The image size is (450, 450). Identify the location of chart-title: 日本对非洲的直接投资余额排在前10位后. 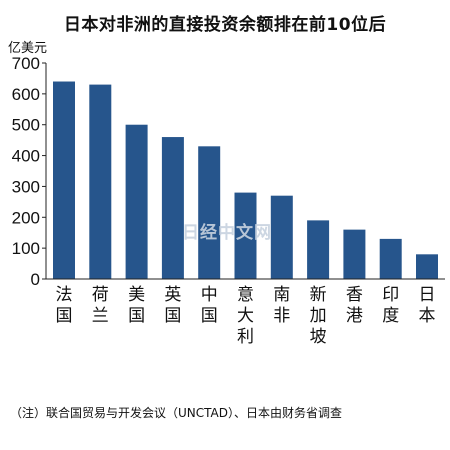
(225, 25).